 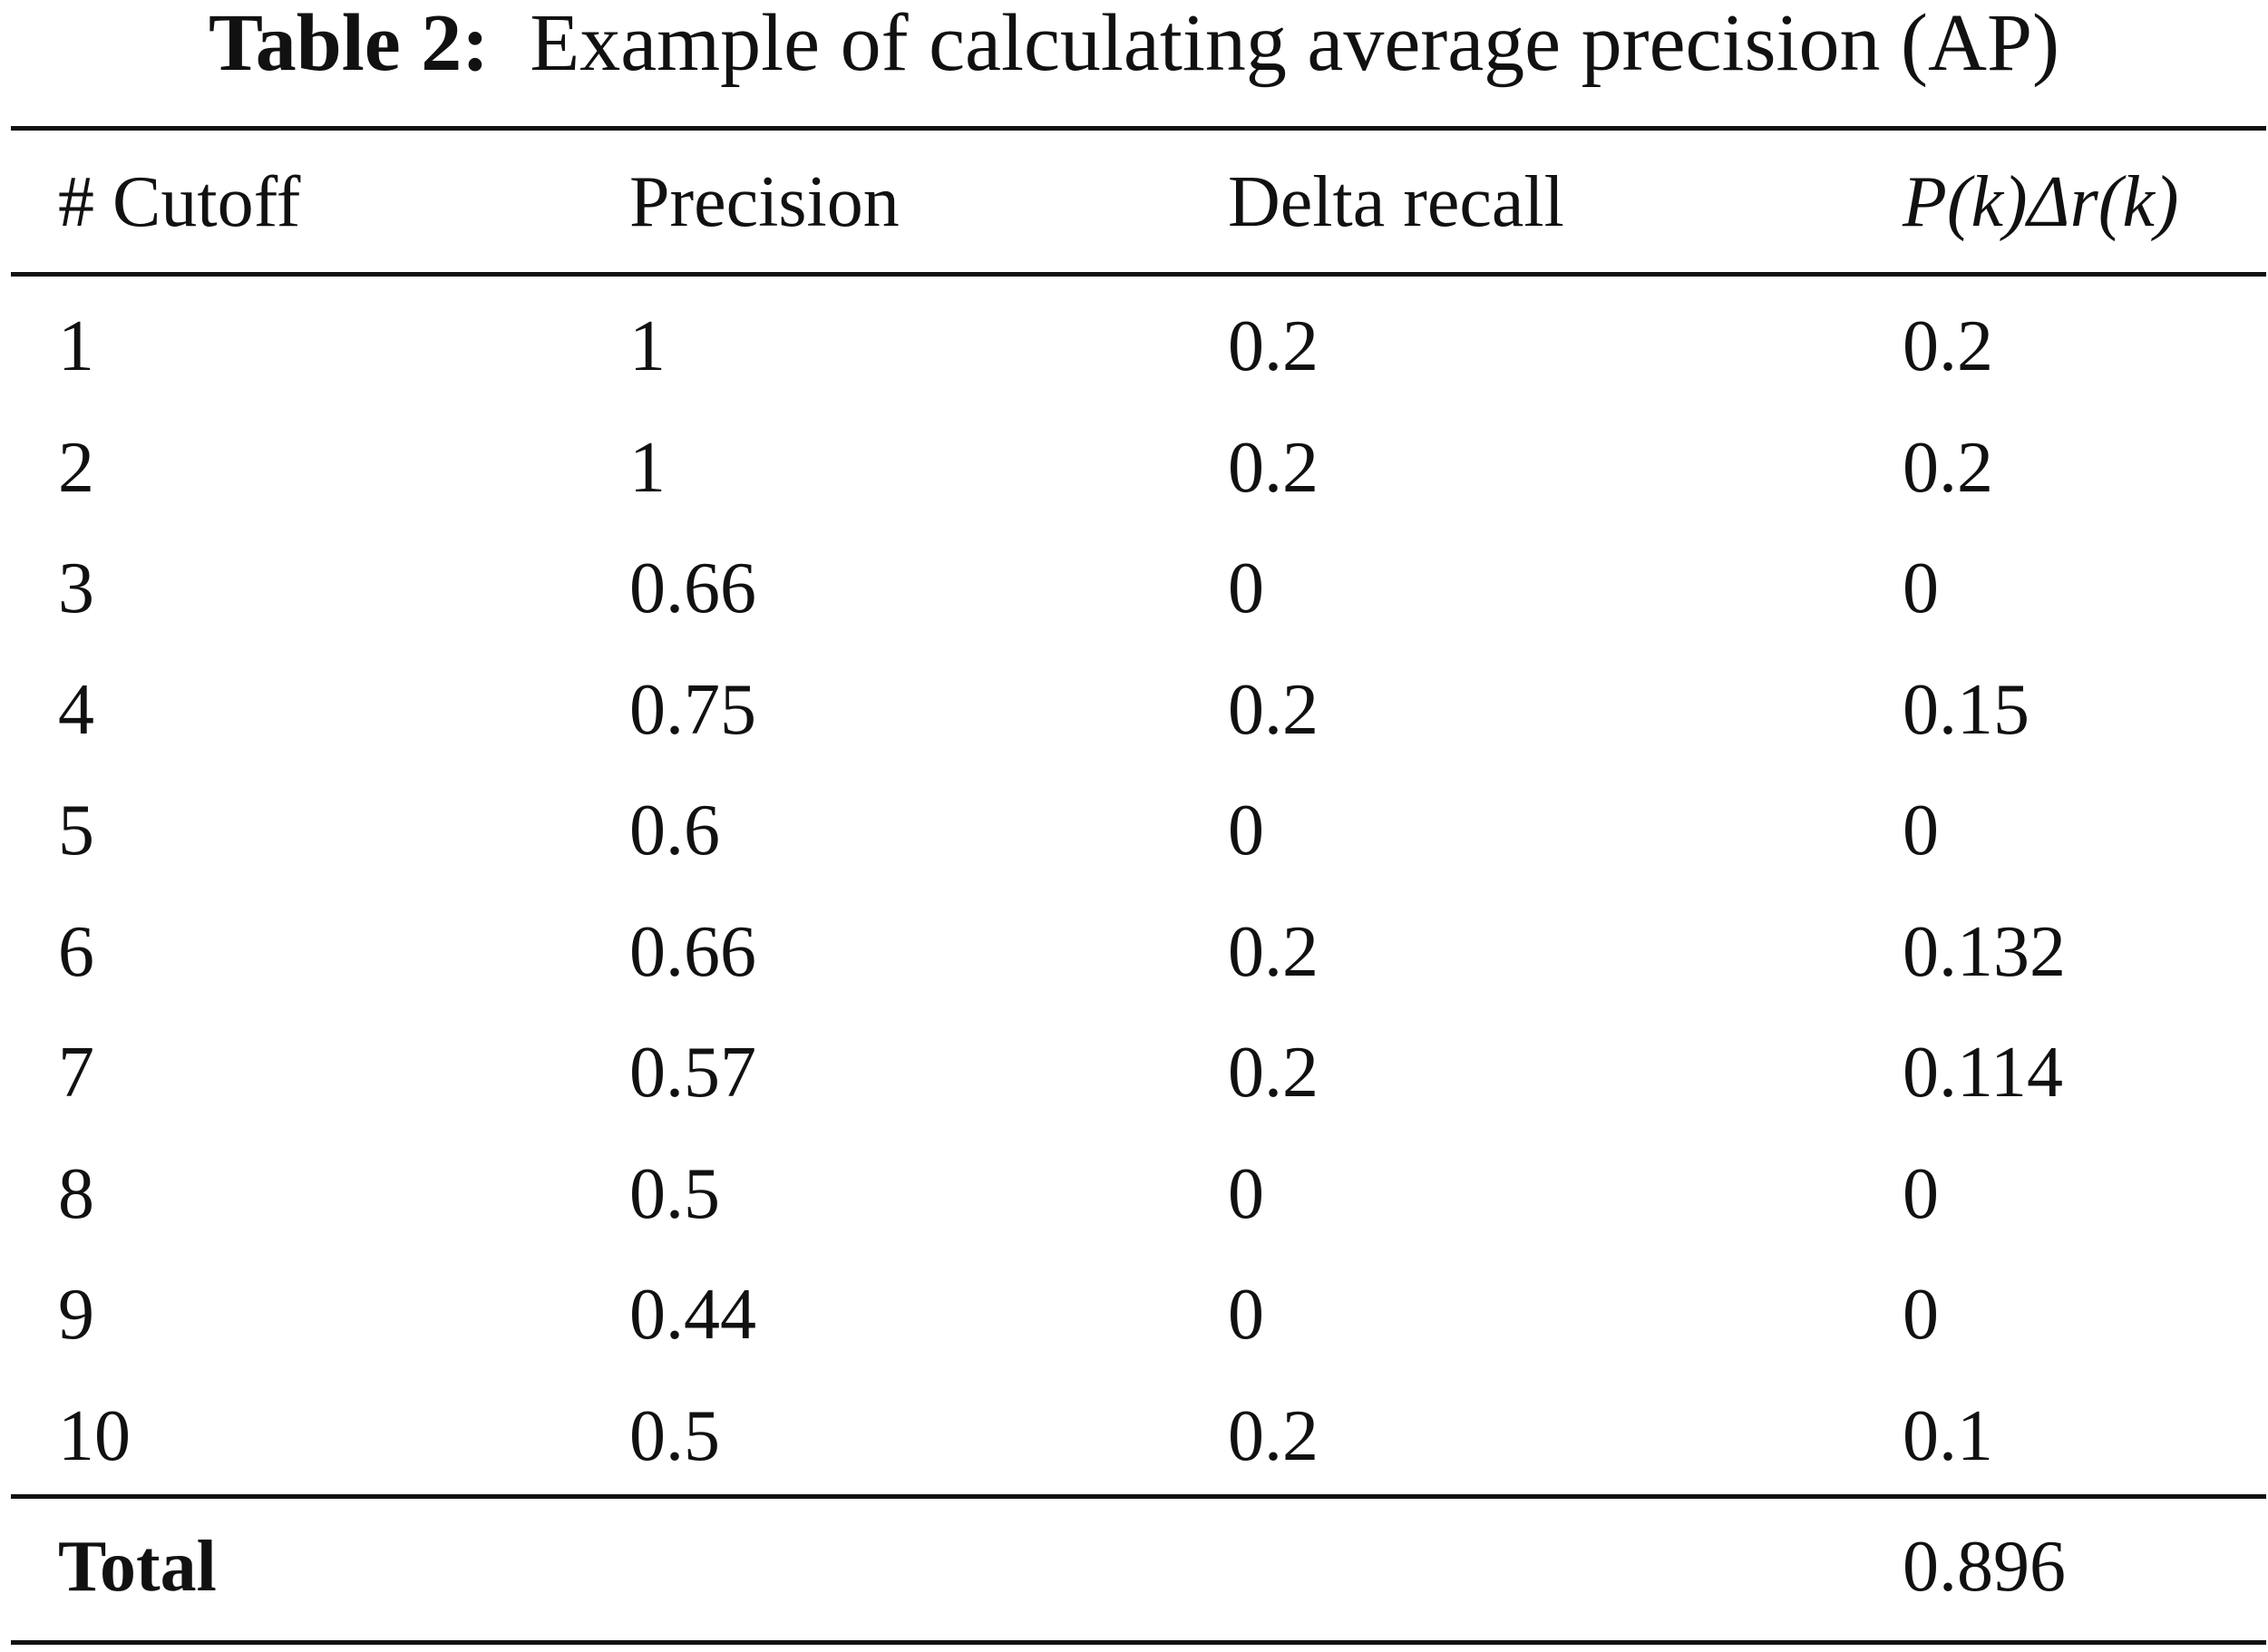 I want to click on cell-product: 0.1, so click(x=1948, y=1436).